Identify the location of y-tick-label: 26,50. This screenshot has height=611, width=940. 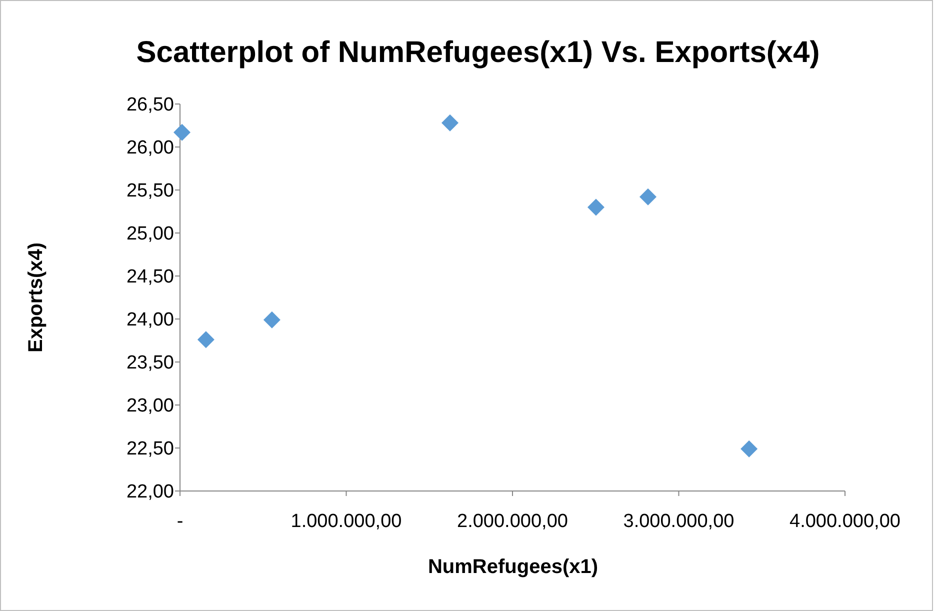
(150, 105).